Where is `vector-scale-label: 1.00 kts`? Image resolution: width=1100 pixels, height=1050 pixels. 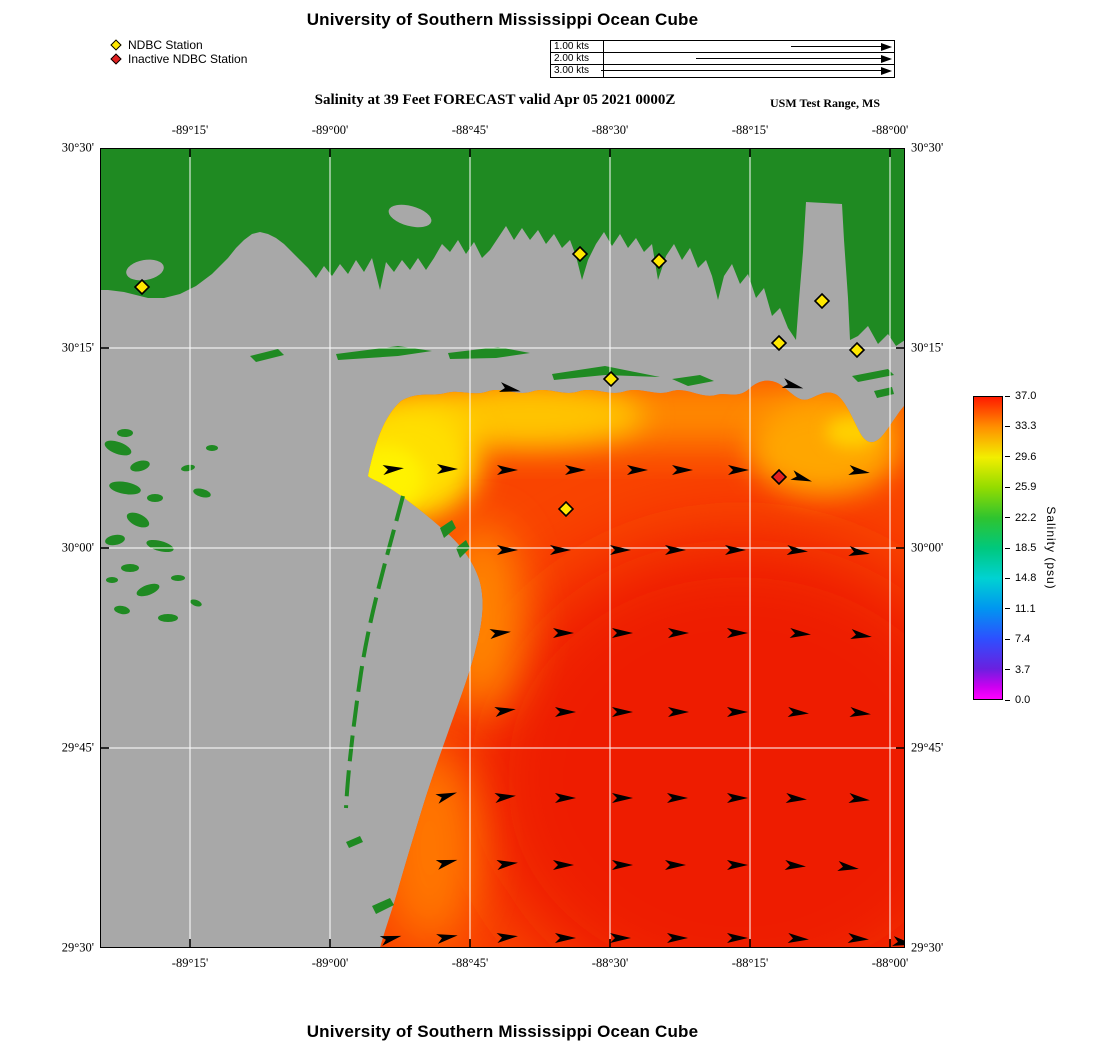 vector-scale-label: 1.00 kts is located at coordinates (572, 46).